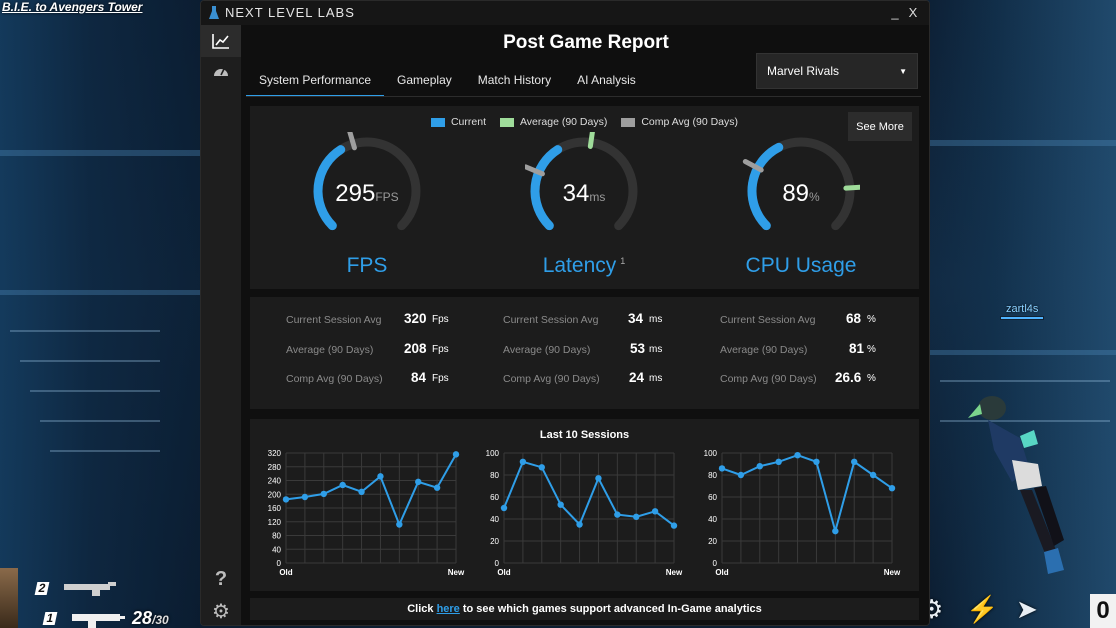 The height and width of the screenshot is (628, 1116). I want to click on secondary-weapon-icon, so click(90, 589).